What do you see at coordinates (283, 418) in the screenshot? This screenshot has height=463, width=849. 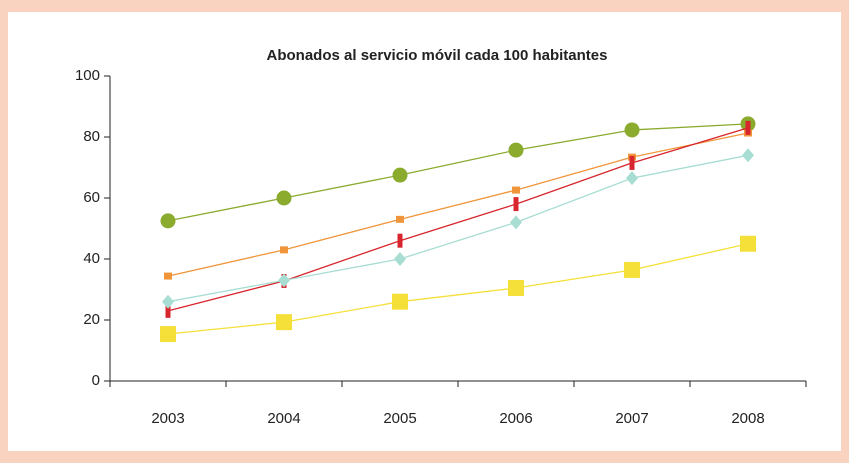 I see `x-tick-label: 2004` at bounding box center [283, 418].